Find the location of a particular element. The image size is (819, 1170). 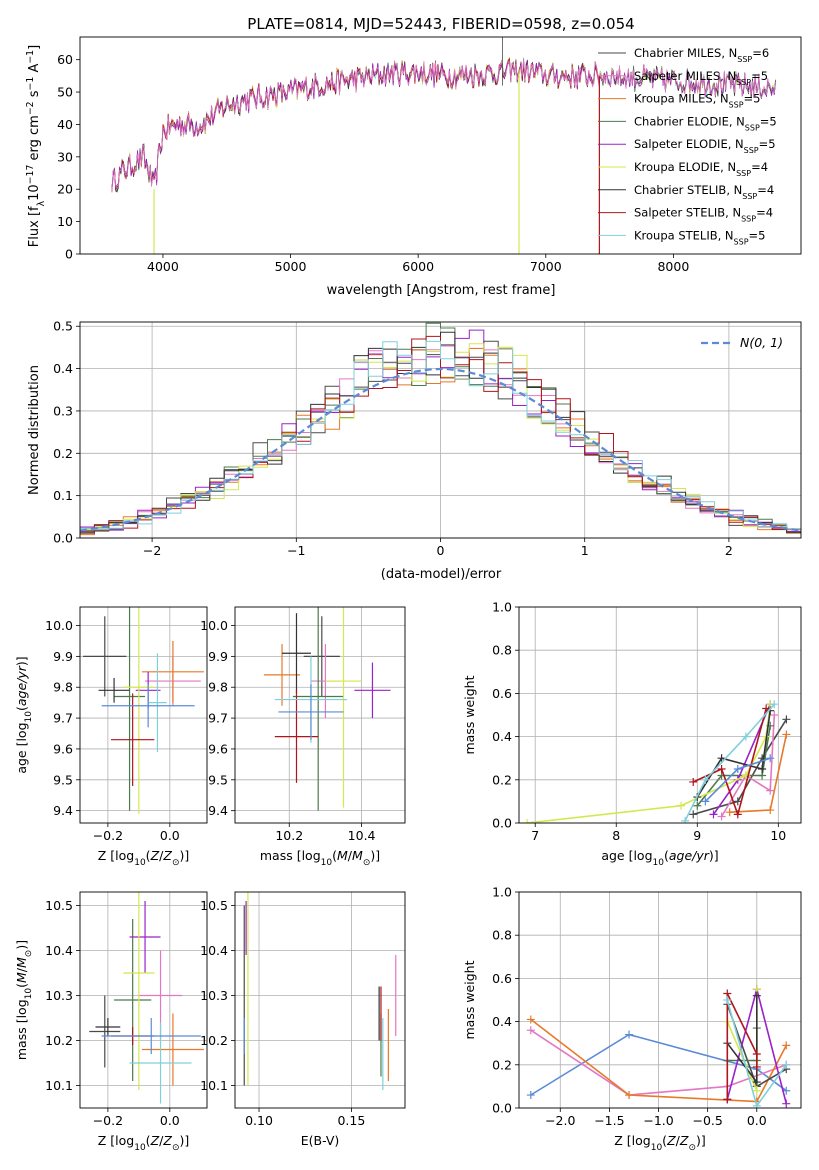

y-tick-label: 30 is located at coordinates (65, 156).